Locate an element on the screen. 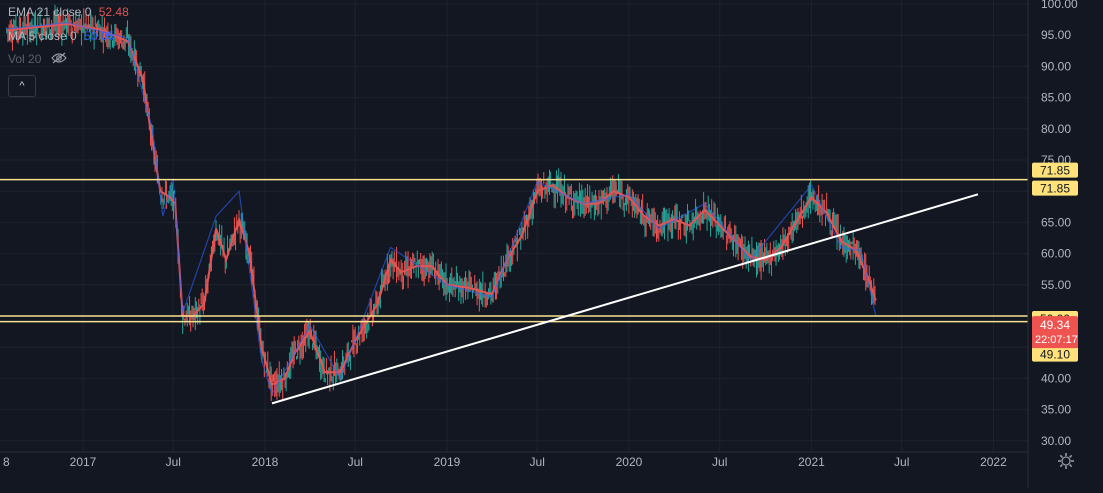 Image resolution: width=1103 pixels, height=493 pixels. chevron-up-icon: ^ is located at coordinates (22, 86).